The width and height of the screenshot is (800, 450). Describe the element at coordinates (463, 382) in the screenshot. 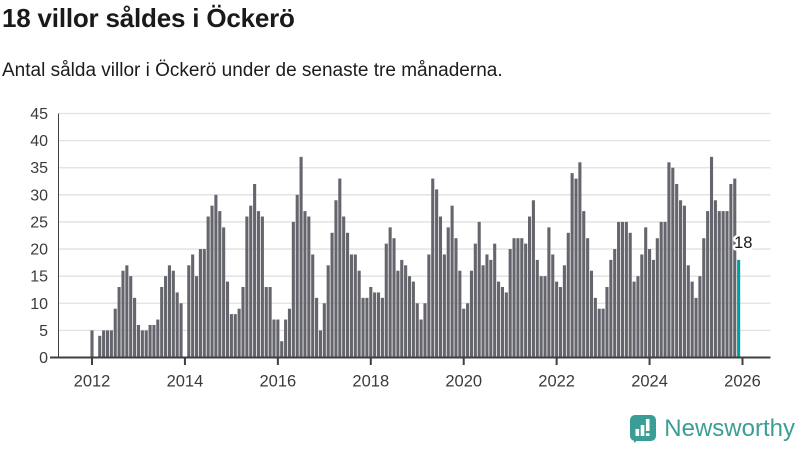

I see `x-tick-label: 2020` at that location.